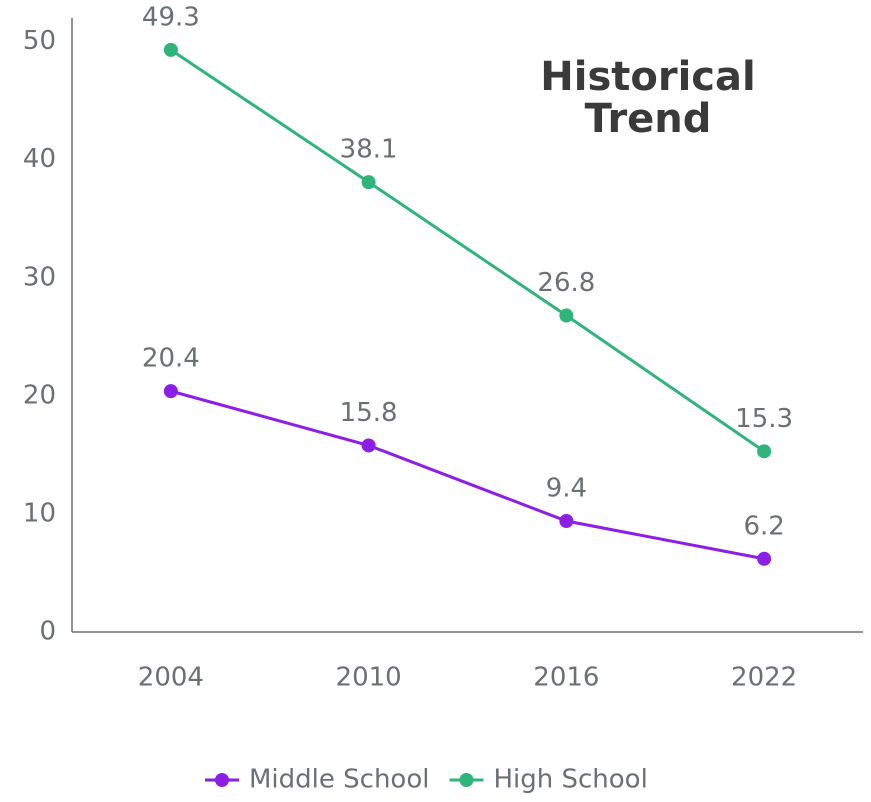 This screenshot has width=871, height=802. What do you see at coordinates (369, 150) in the screenshot?
I see `data-label: 38.1` at bounding box center [369, 150].